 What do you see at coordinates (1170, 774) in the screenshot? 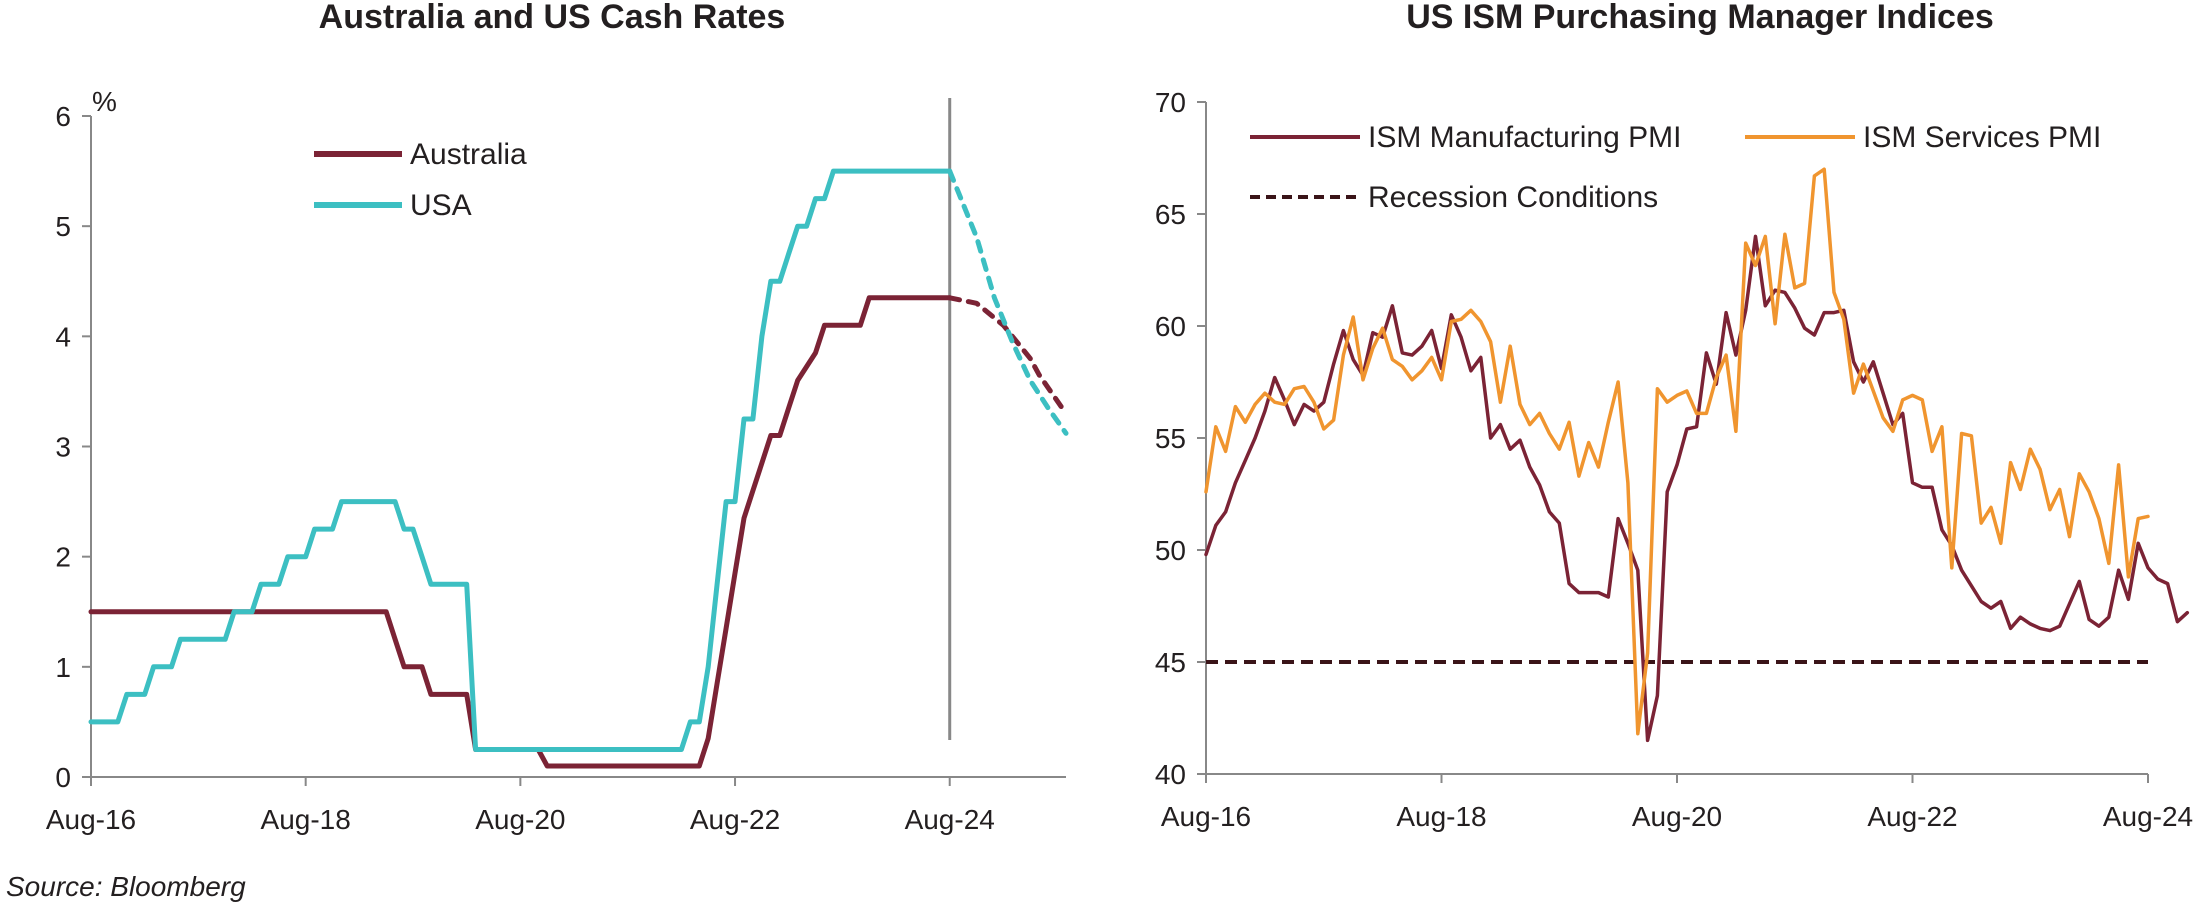
I see `y-tick-label: 40` at bounding box center [1170, 774].